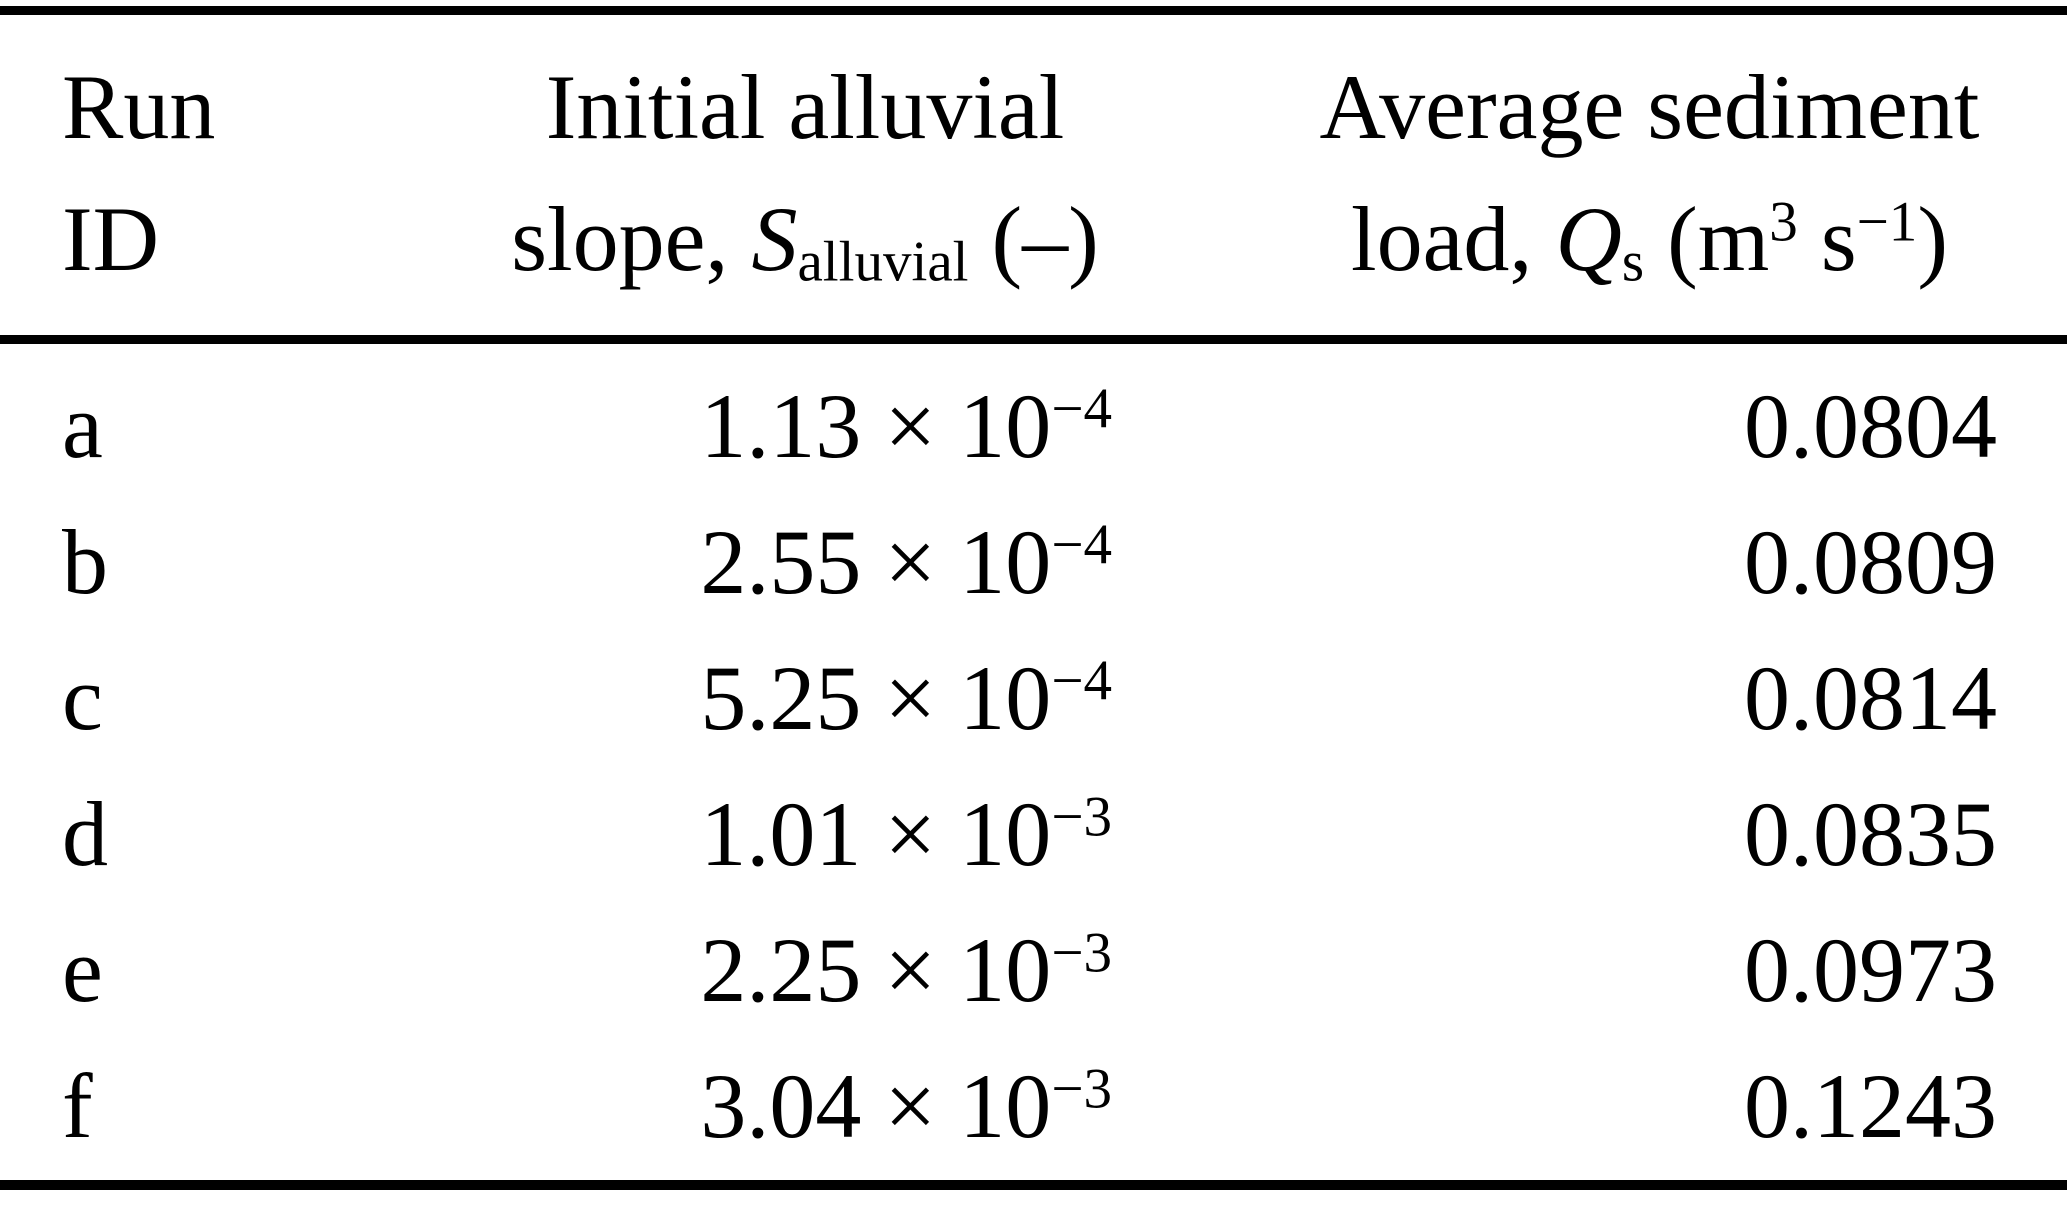 This screenshot has width=2067, height=1206. What do you see at coordinates (1659, 173) in the screenshot?
I see `header-average-sediment-load: Average sediment load, Qs (m3 s−1)` at bounding box center [1659, 173].